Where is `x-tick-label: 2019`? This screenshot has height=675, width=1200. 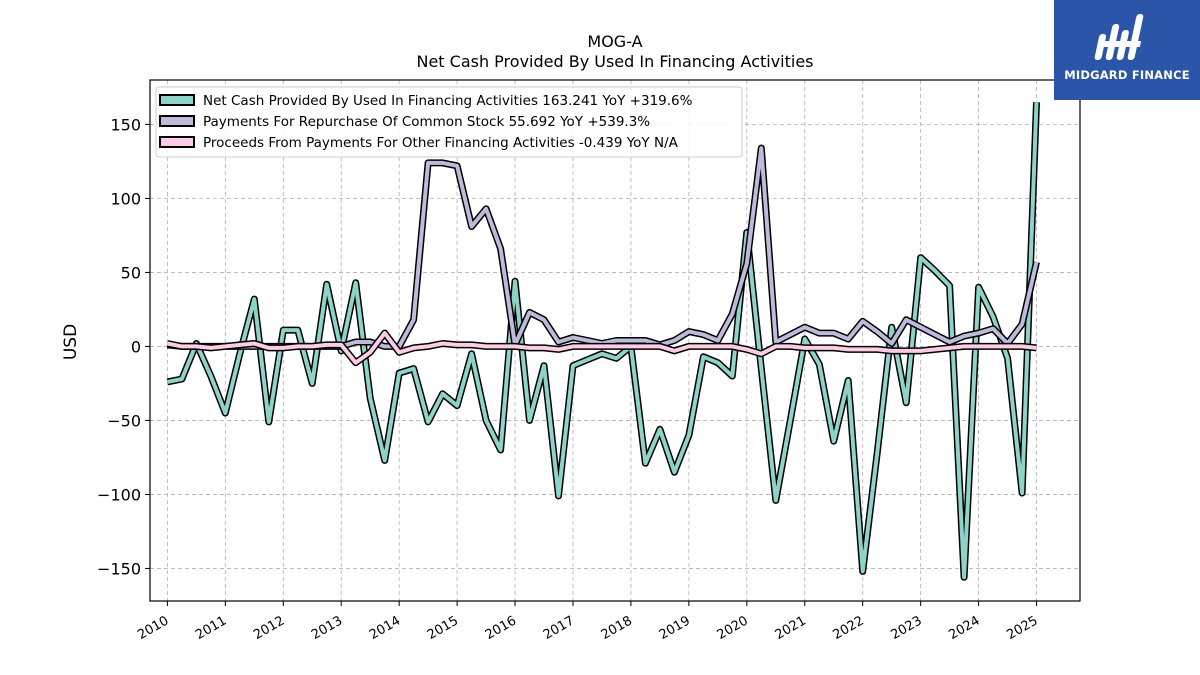 x-tick-label: 2019 is located at coordinates (675, 628).